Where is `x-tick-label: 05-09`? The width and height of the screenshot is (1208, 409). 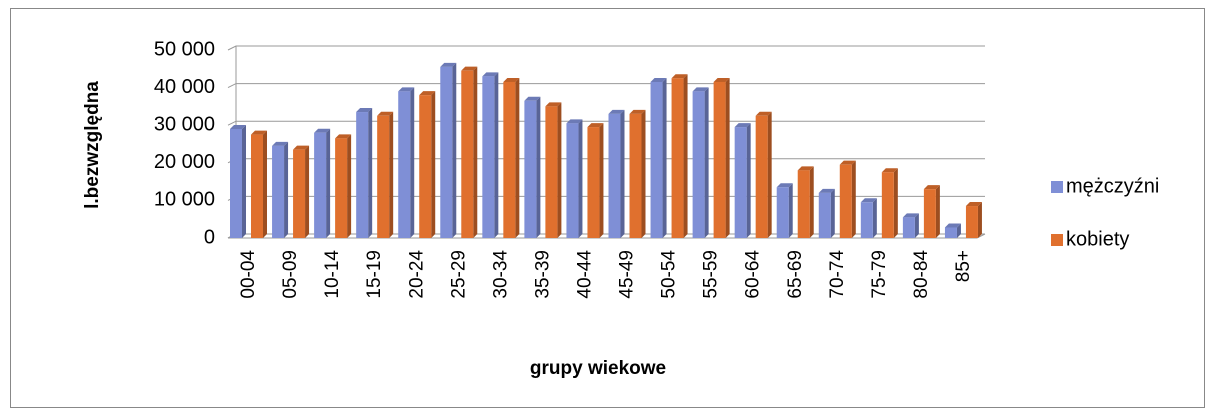 x-tick-label: 05-09 is located at coordinates (290, 274).